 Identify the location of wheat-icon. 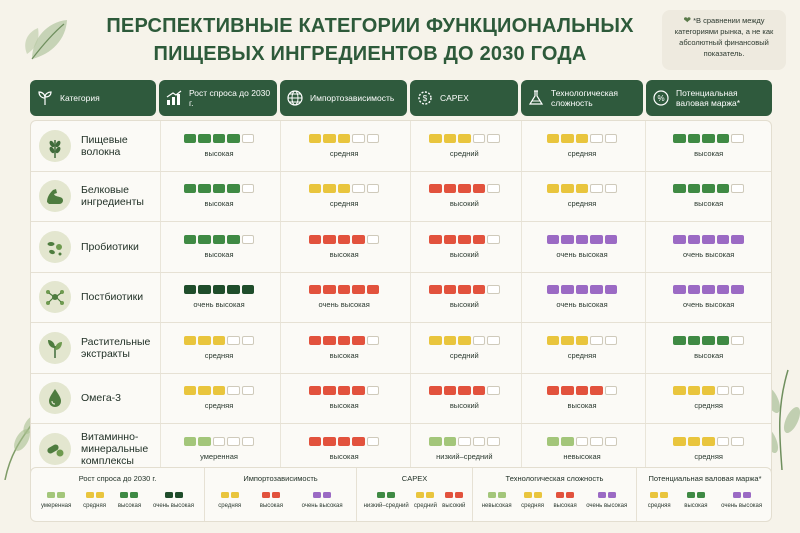
(55, 145).